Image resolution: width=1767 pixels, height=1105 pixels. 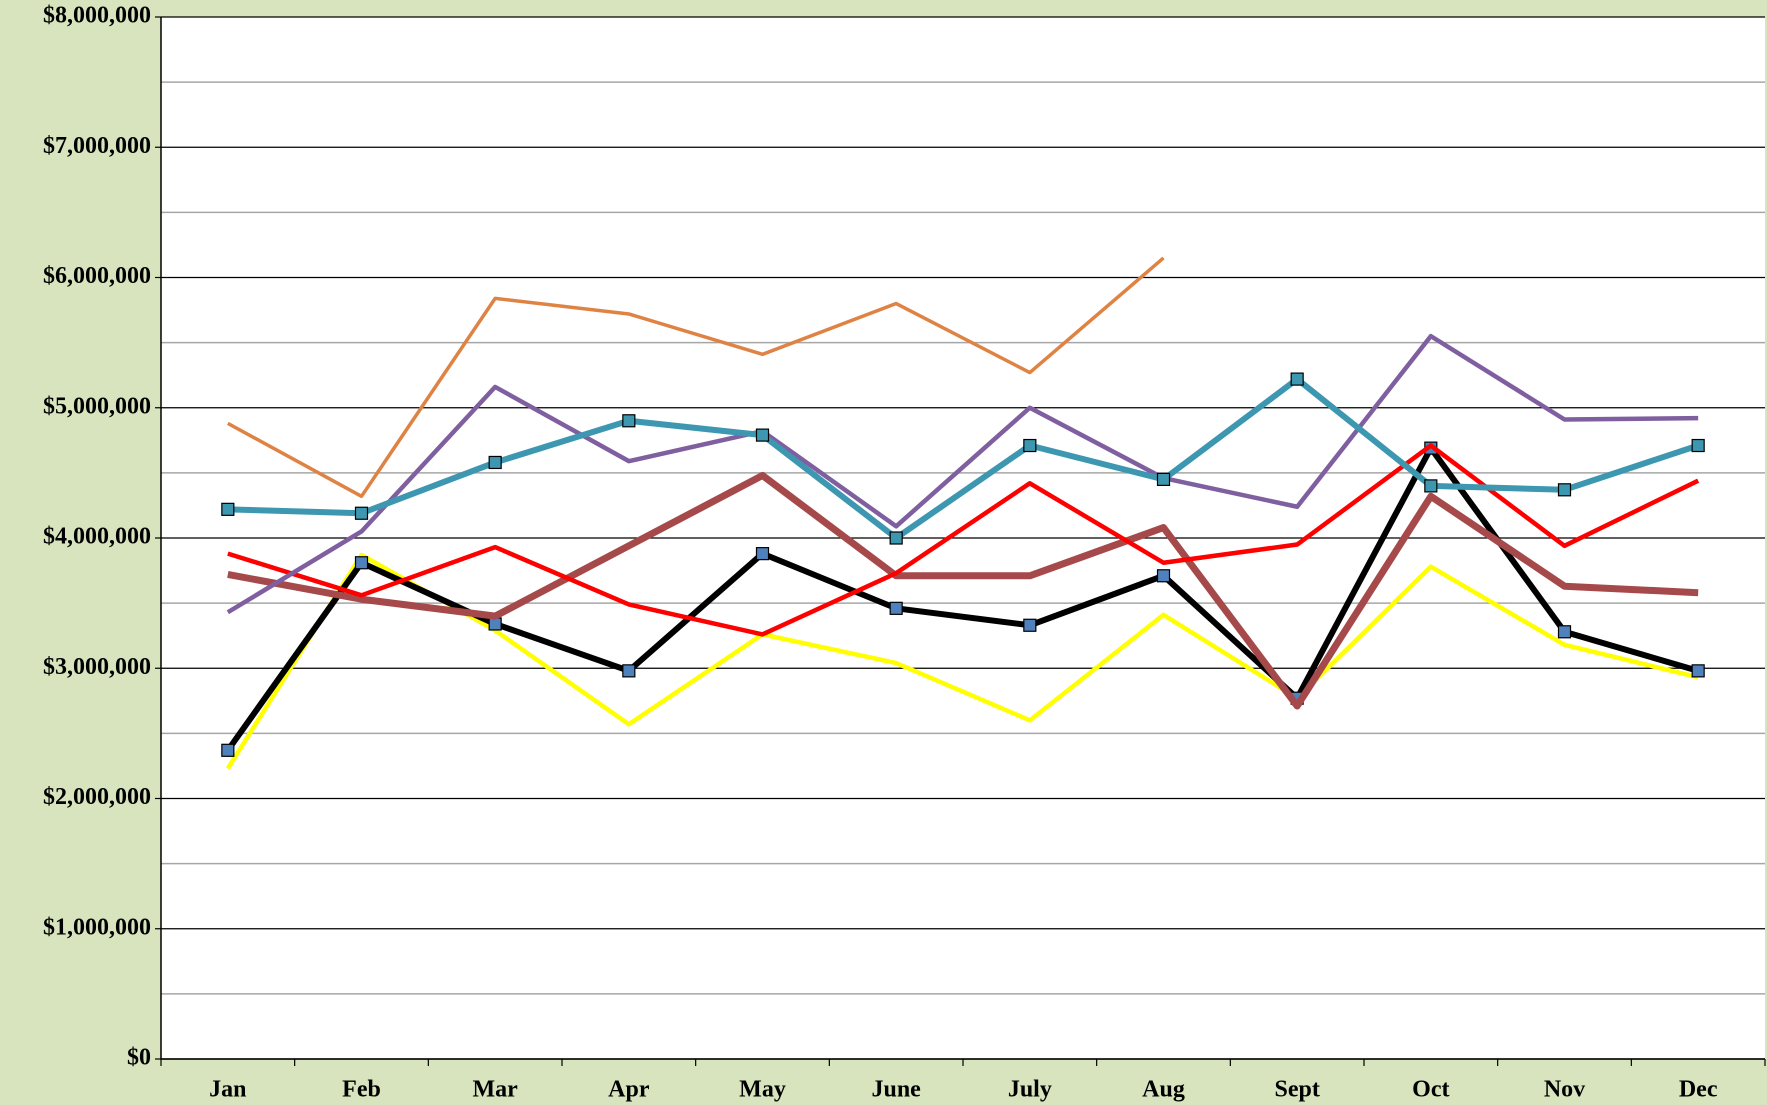 What do you see at coordinates (361, 1090) in the screenshot?
I see `x-tick-label: Feb` at bounding box center [361, 1090].